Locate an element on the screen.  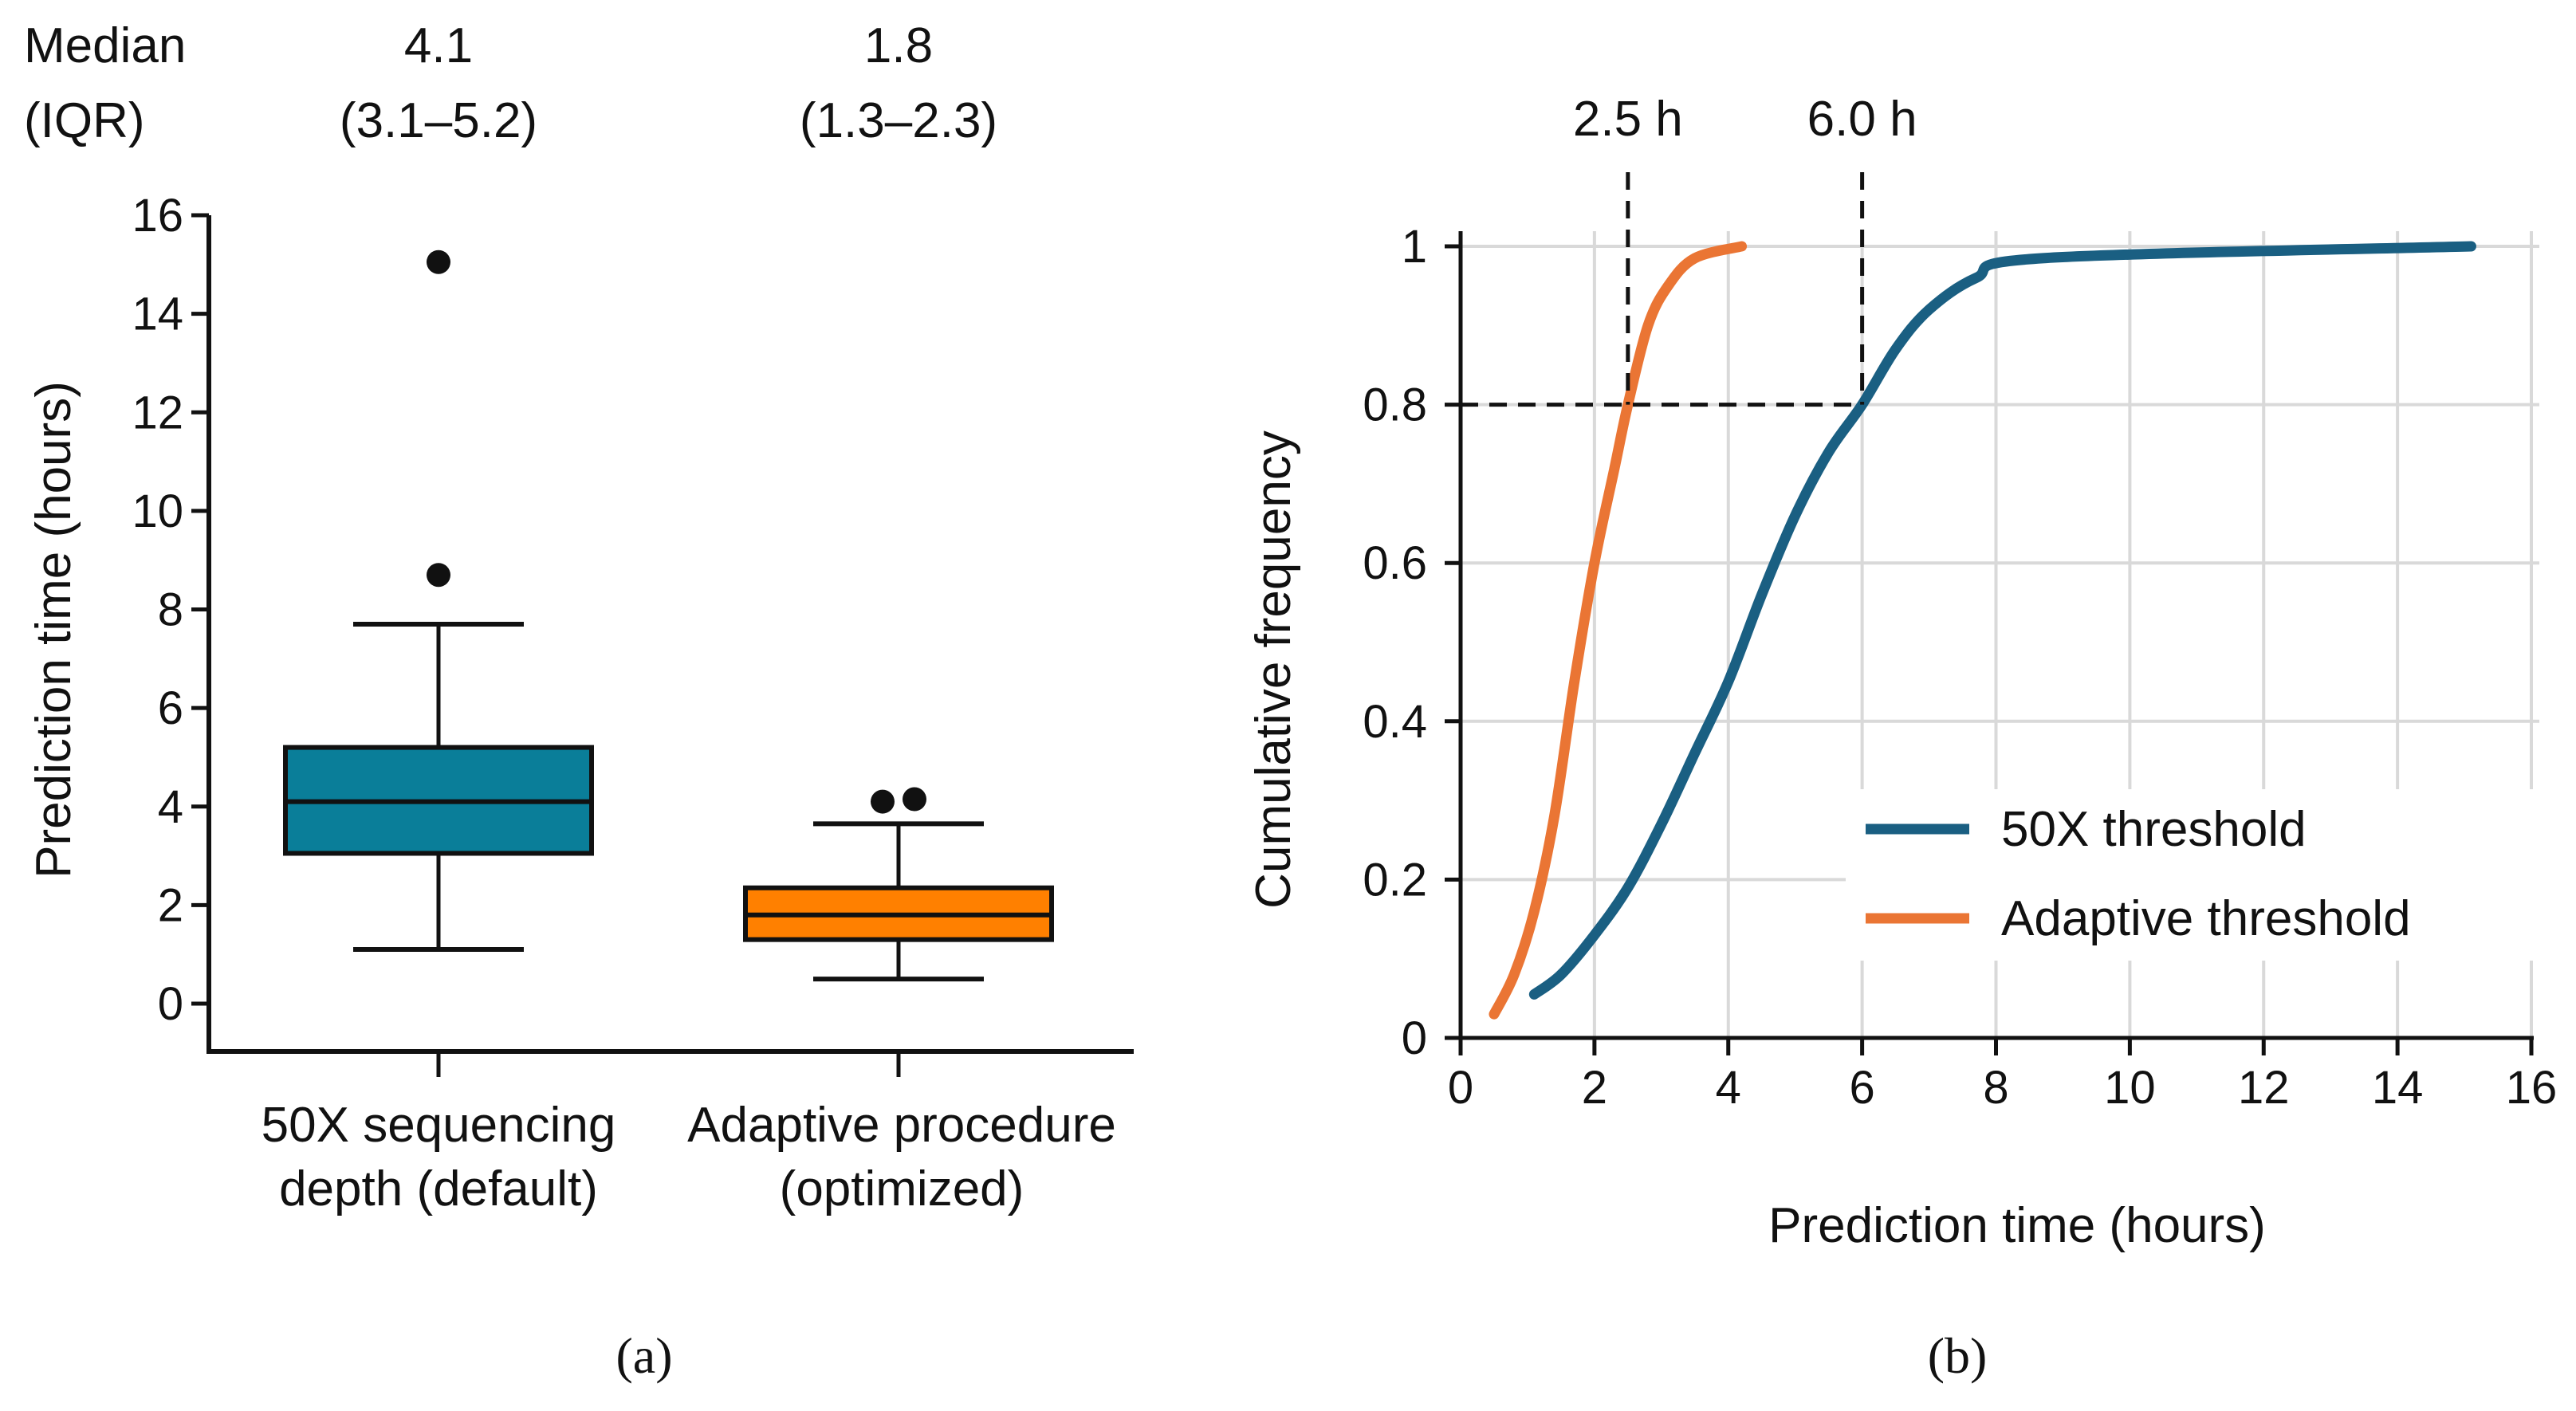
y-tick-label: 14 is located at coordinates (158, 314).